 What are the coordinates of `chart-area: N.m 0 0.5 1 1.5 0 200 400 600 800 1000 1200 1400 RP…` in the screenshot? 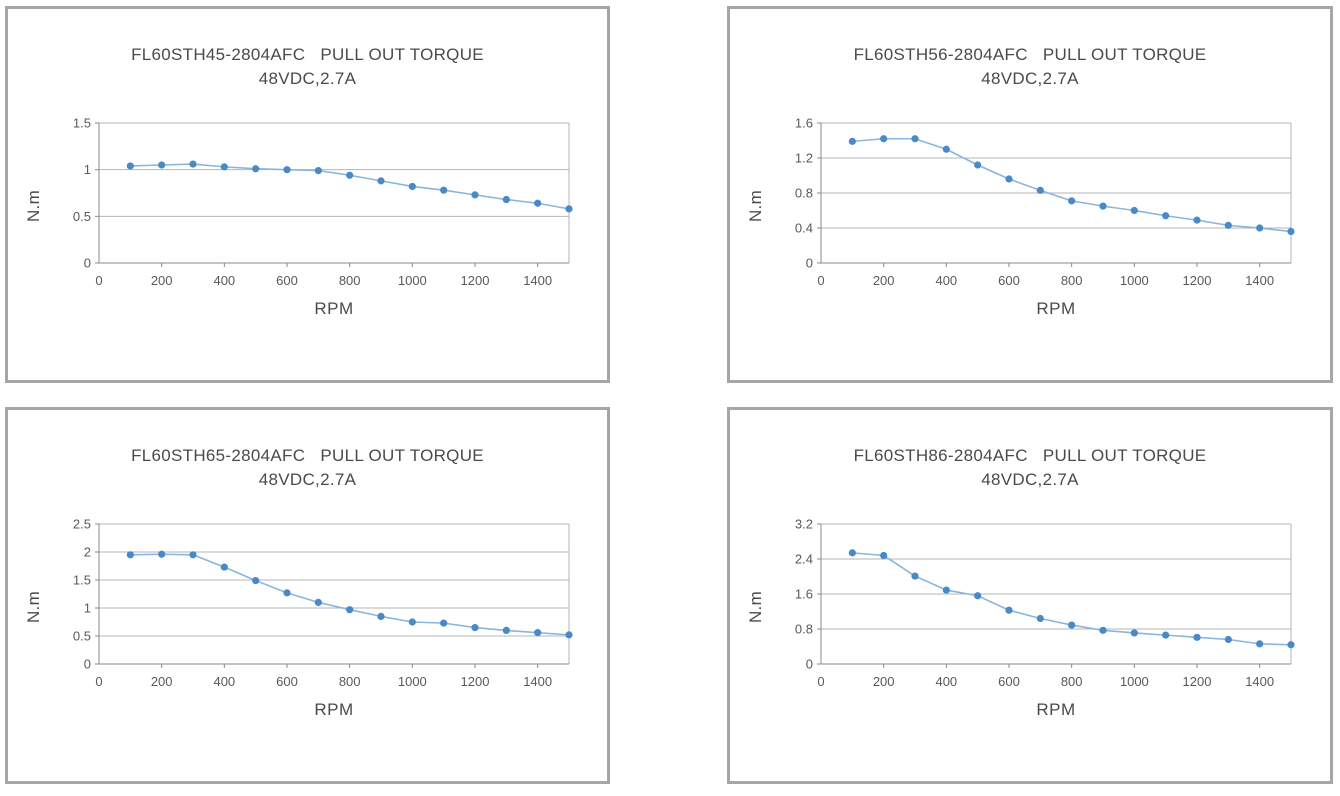 It's located at (314, 218).